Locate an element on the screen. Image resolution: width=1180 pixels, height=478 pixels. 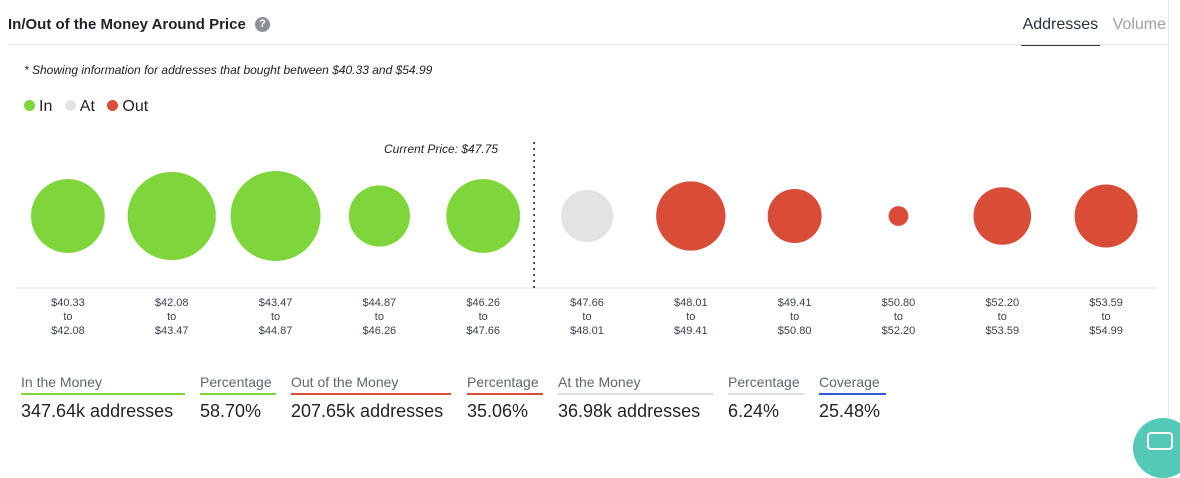
chat-button is located at coordinates (1156, 448).